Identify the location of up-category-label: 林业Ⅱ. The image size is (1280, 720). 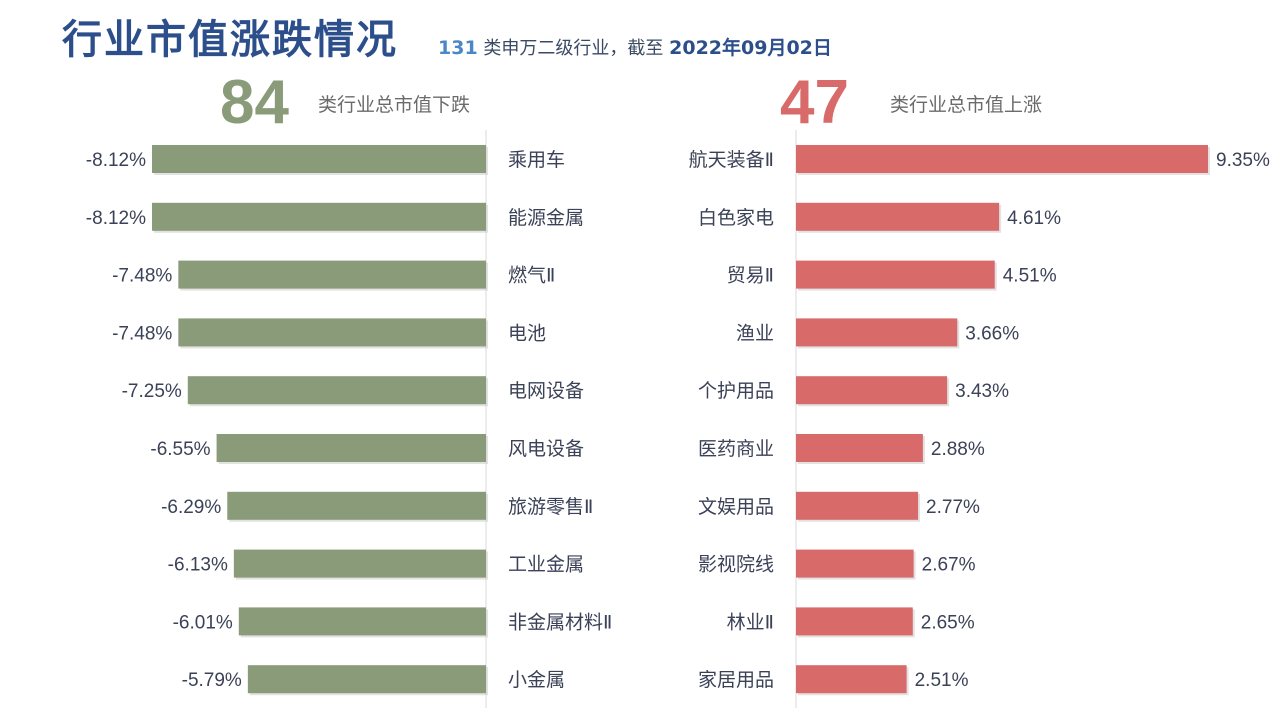
(750, 622).